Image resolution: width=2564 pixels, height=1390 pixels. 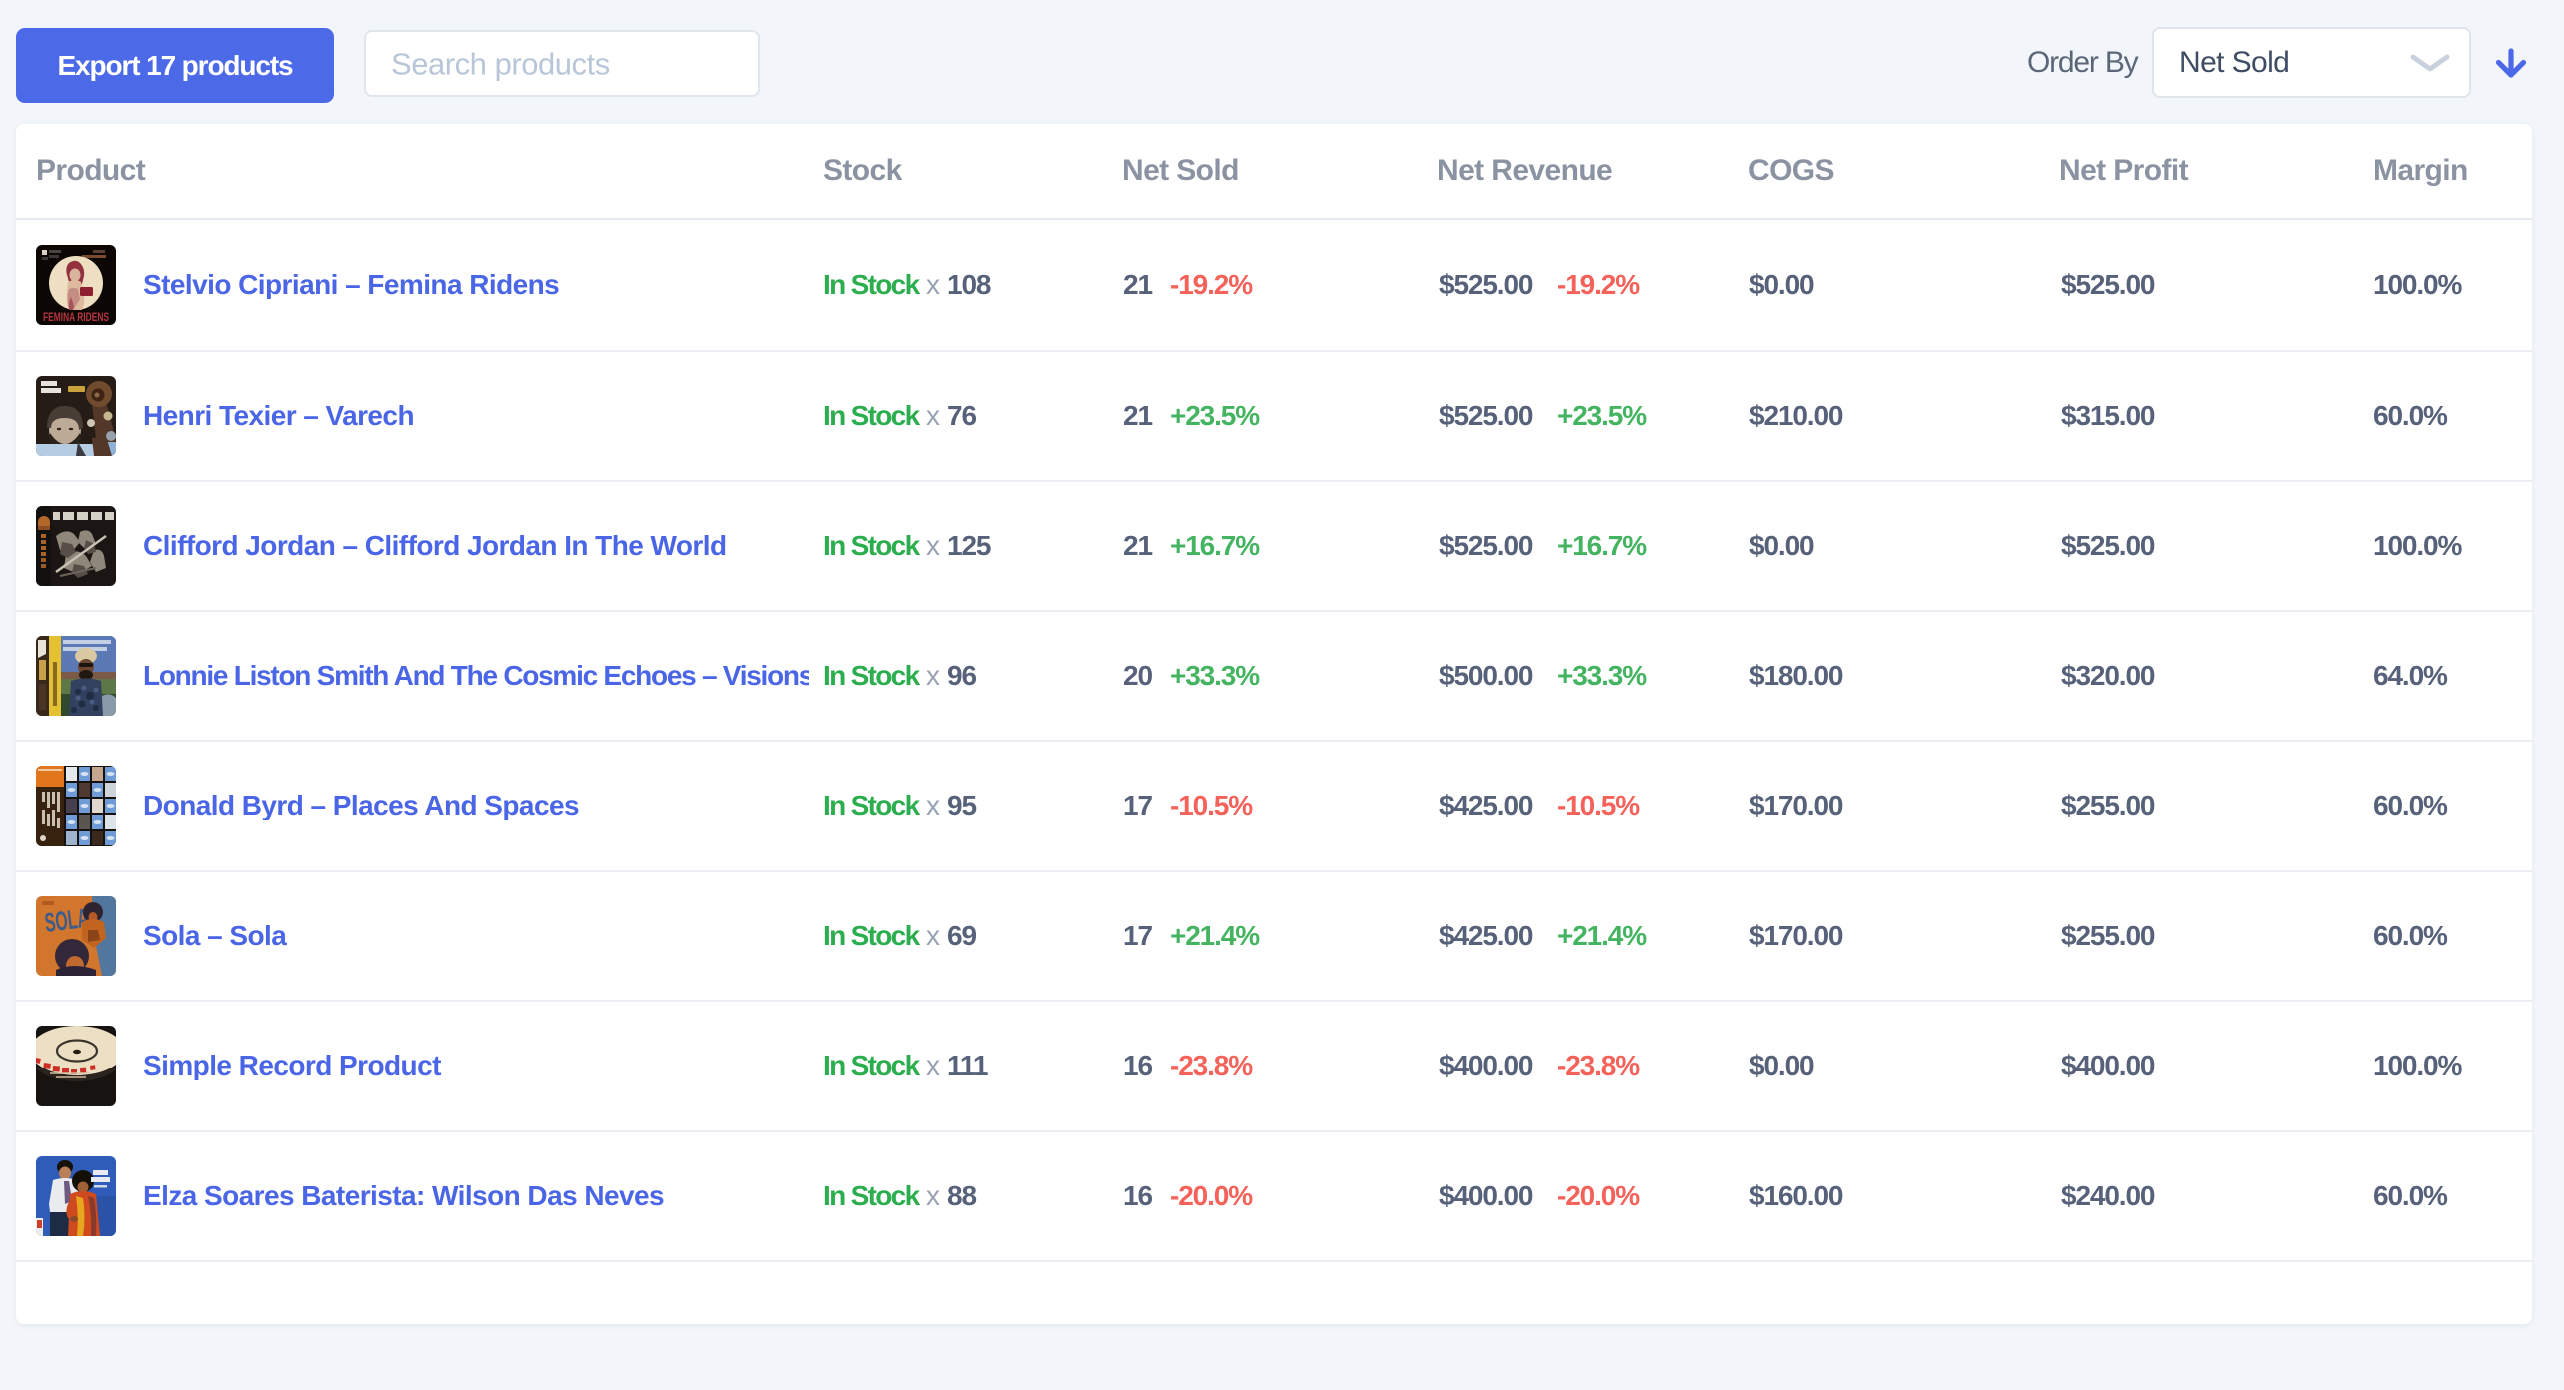 What do you see at coordinates (76, 317) in the screenshot?
I see `svg-text: FEMINA RIDENS` at bounding box center [76, 317].